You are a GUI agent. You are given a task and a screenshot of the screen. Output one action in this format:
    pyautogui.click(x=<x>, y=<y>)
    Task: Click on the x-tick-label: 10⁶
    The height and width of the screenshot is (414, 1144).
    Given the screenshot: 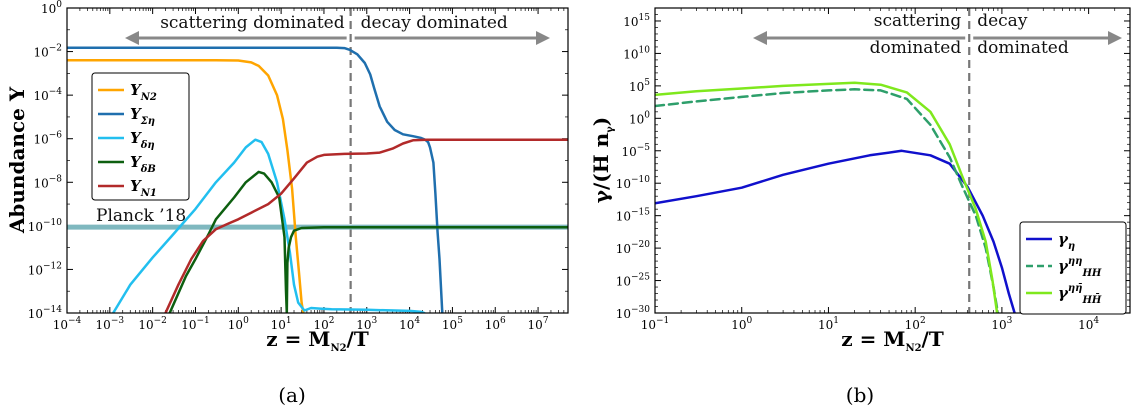 What is the action you would take?
    pyautogui.click(x=495, y=324)
    